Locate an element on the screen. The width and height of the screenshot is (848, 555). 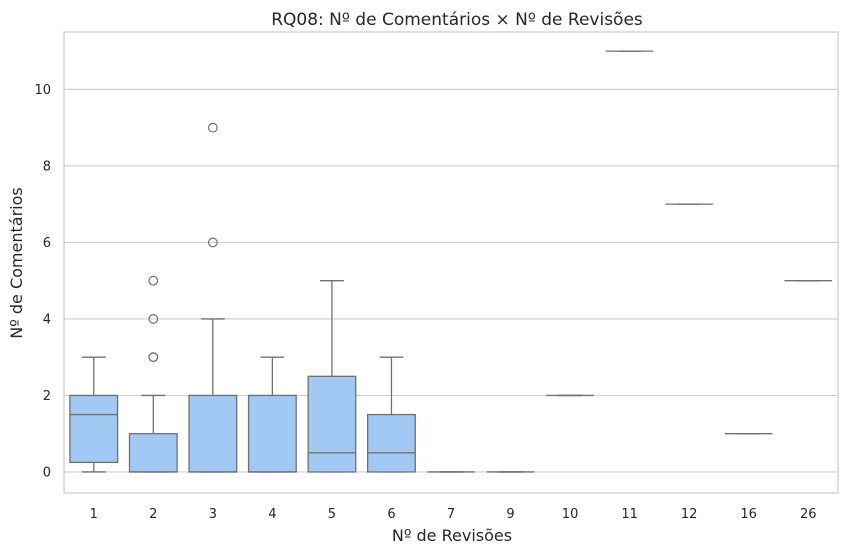
y-tick-label: 4 is located at coordinates (47, 319).